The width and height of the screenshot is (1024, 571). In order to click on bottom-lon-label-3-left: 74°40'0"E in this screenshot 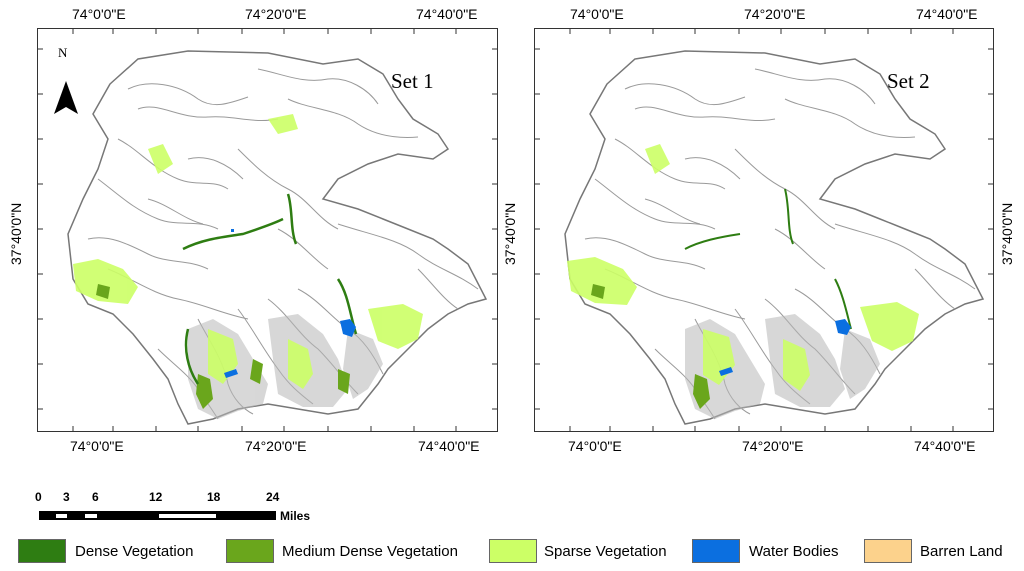, I will do `click(449, 446)`.